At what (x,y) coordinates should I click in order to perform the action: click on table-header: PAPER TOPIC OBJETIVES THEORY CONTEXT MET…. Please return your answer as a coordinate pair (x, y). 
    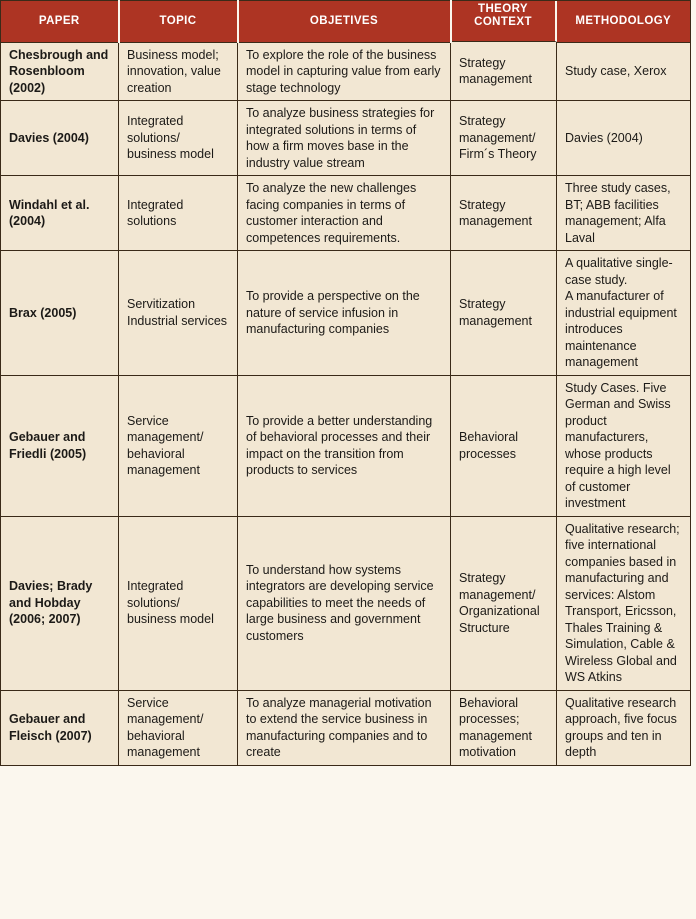
    Looking at the image, I should click on (345, 21).